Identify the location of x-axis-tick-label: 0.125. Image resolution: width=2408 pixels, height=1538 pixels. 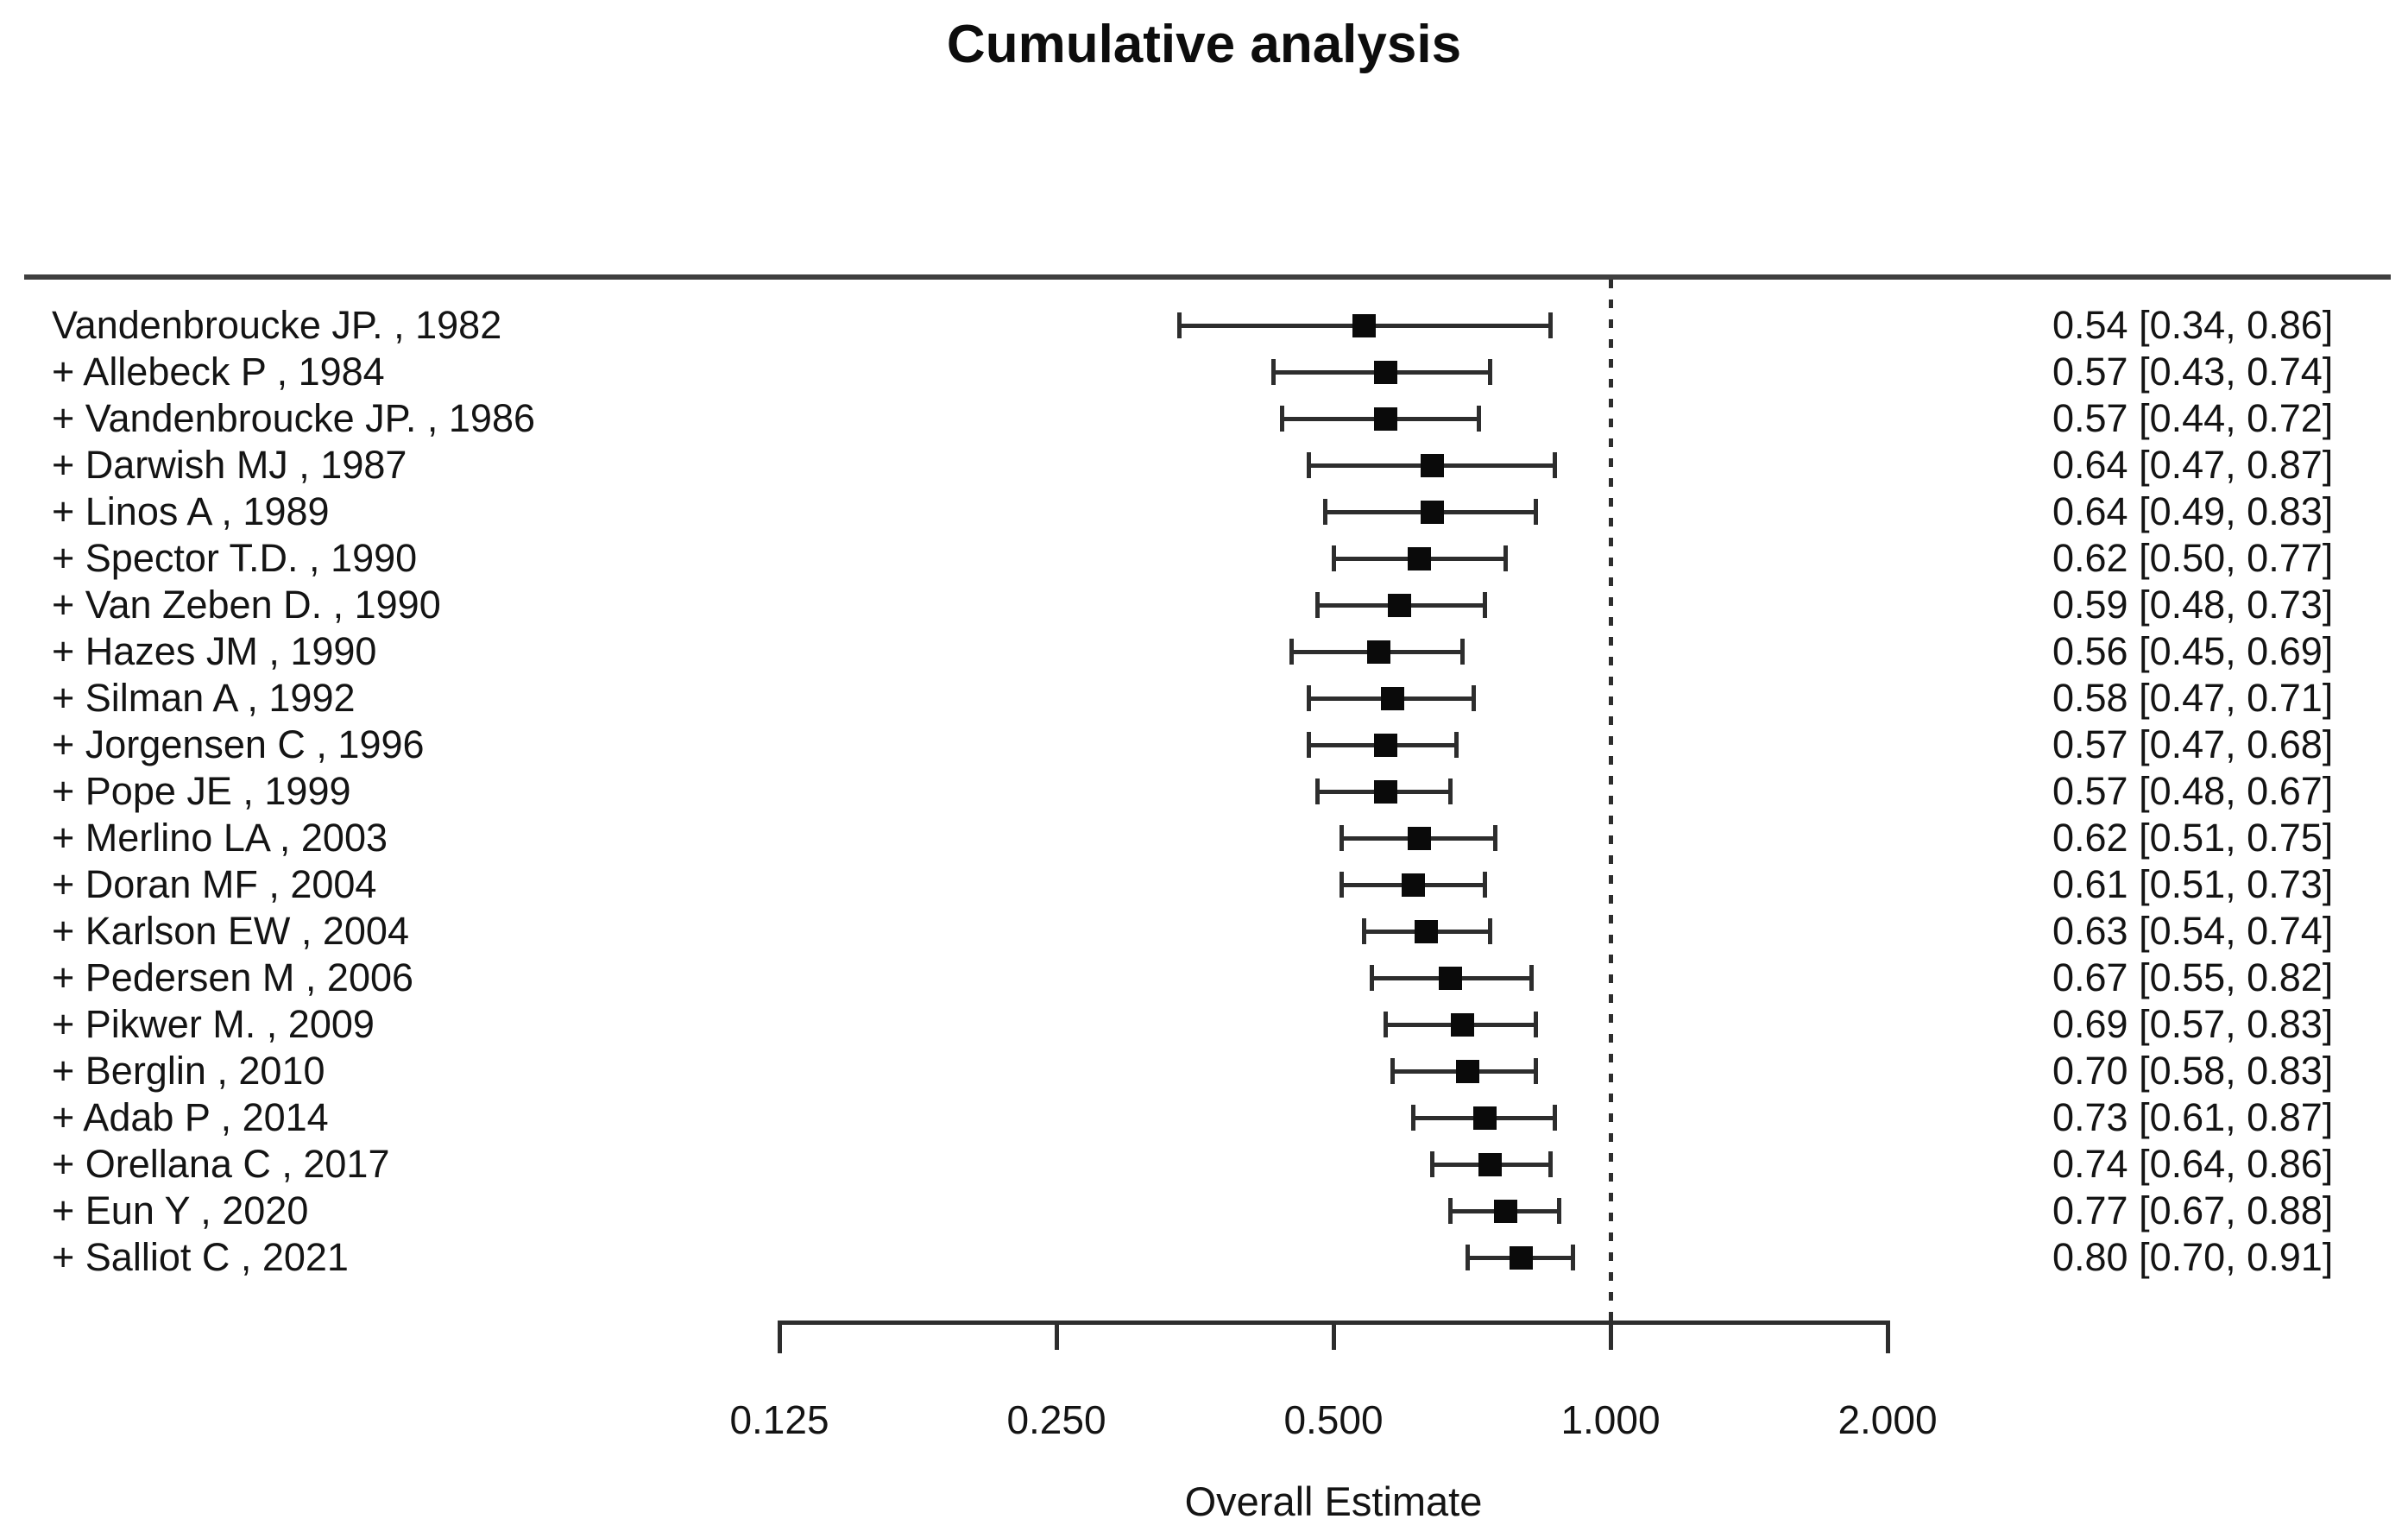
(779, 1419).